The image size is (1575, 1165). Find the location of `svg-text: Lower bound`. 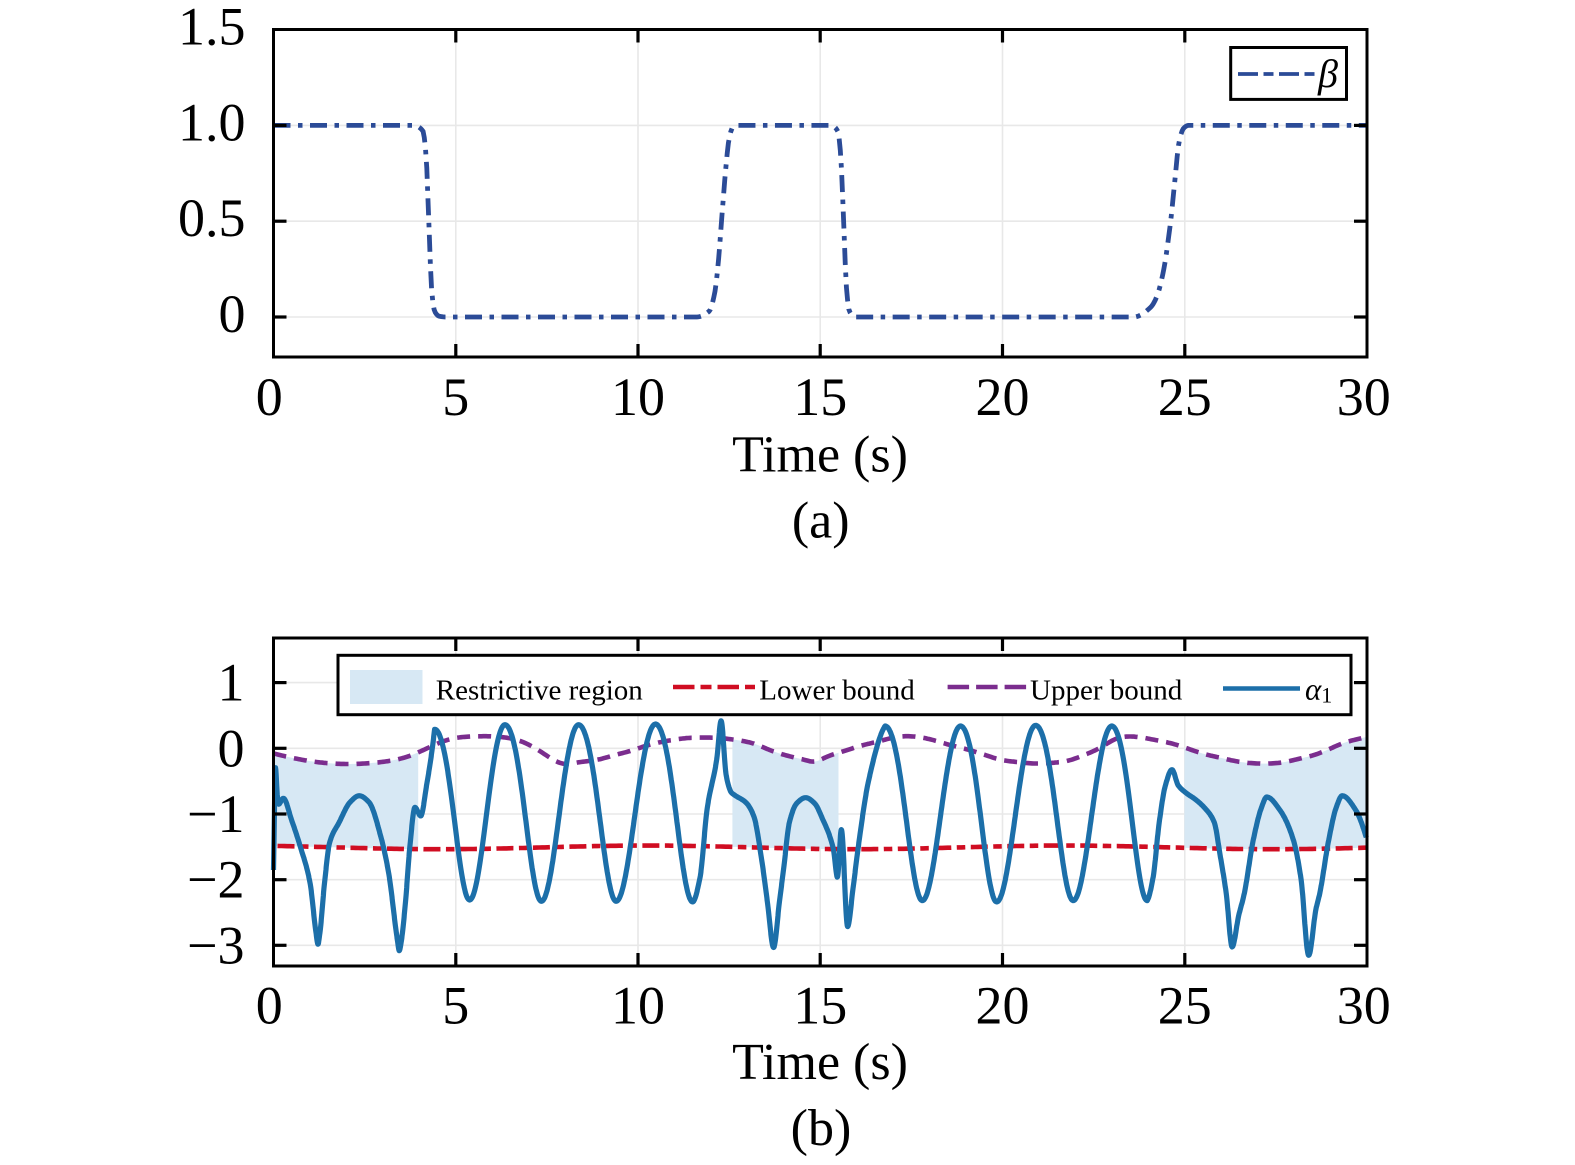

svg-text: Lower bound is located at coordinates (837, 690).